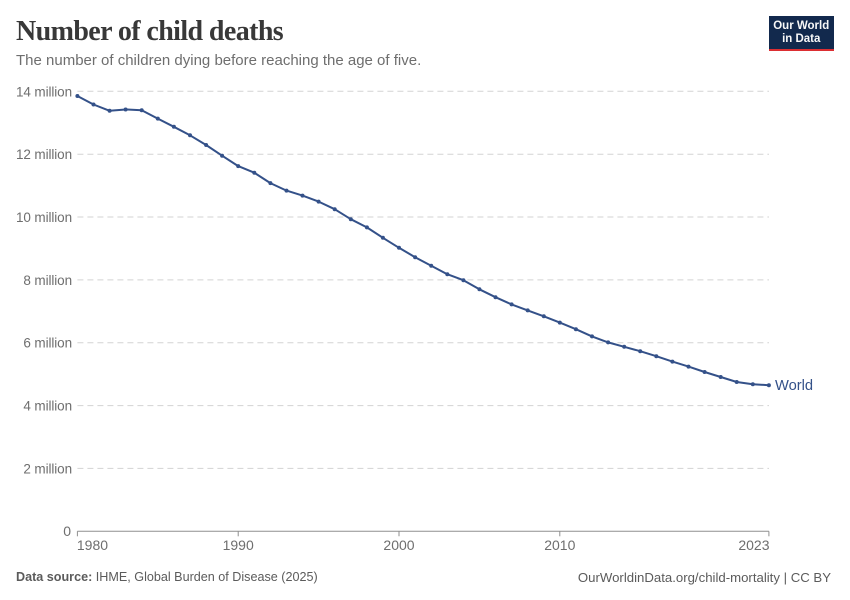 This screenshot has width=850, height=600. I want to click on svg-text: 2010, so click(559, 545).